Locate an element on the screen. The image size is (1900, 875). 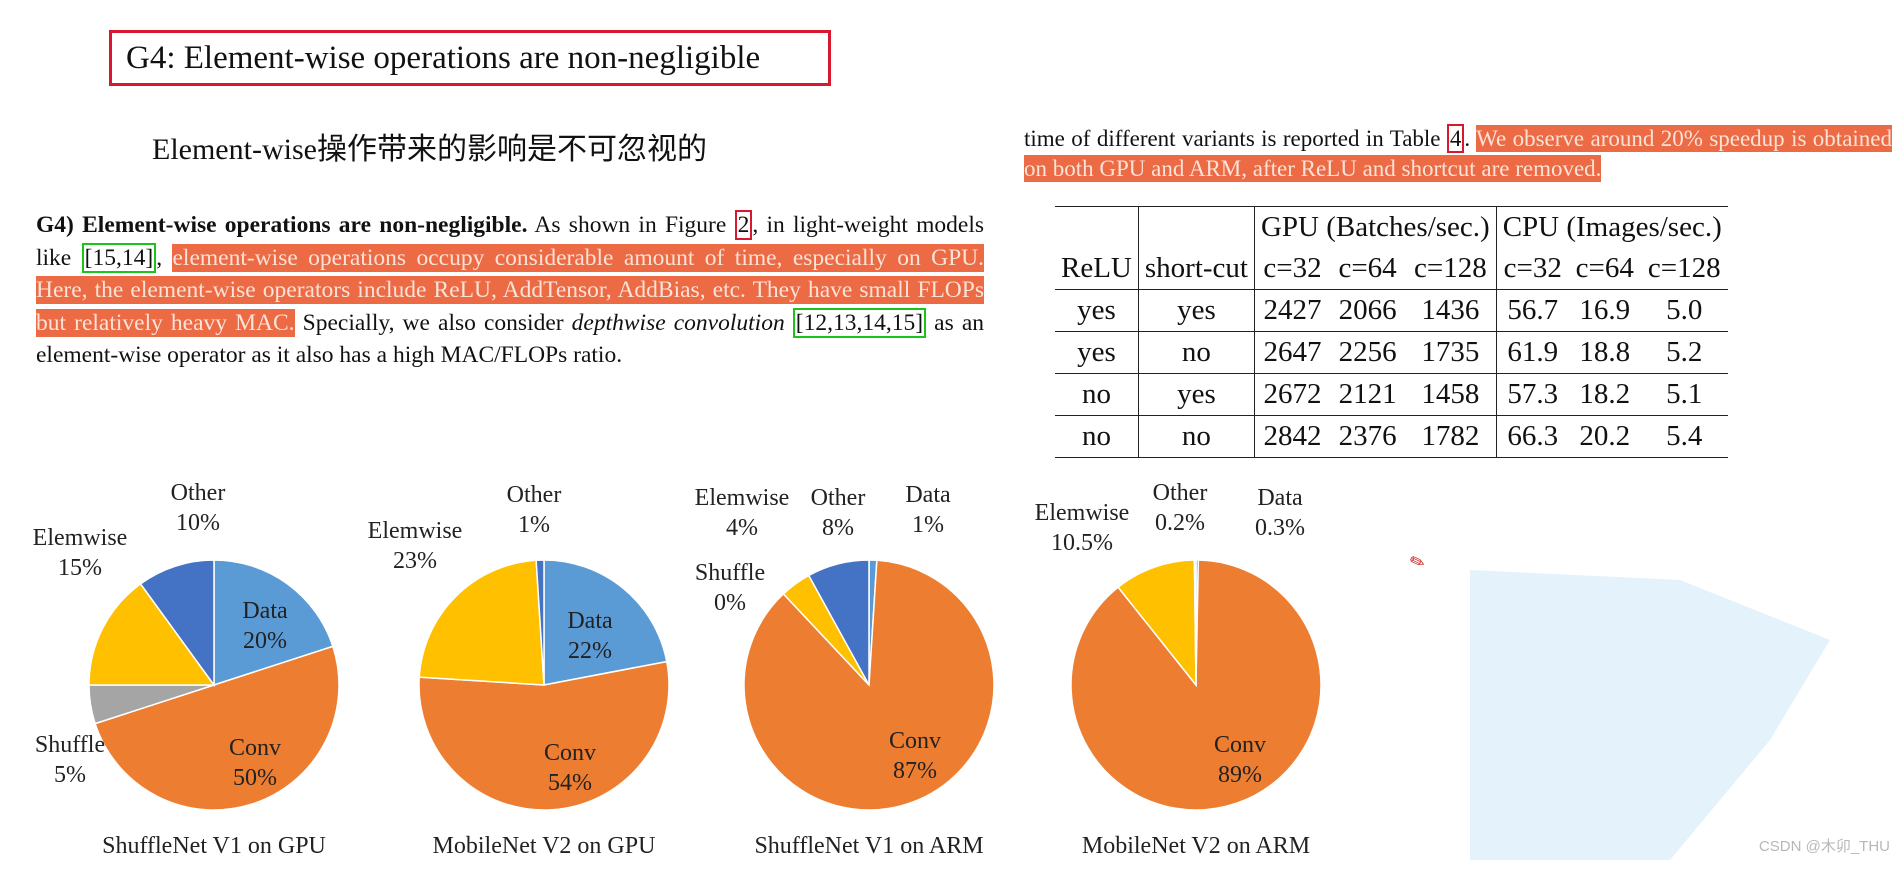
text-span is located at coordinates (789, 323).